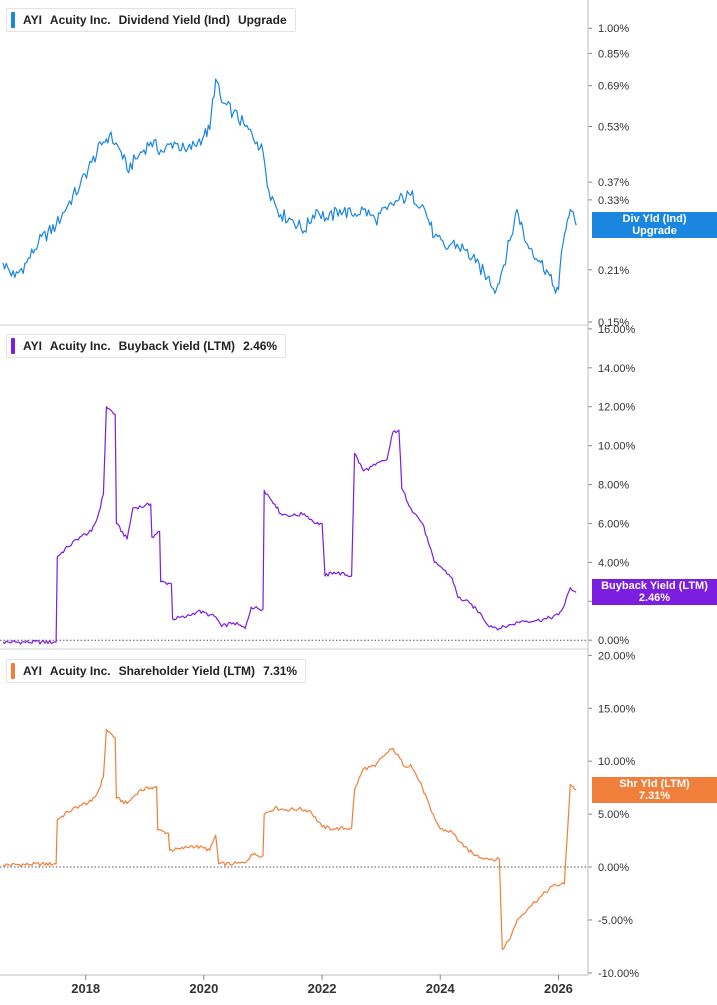 This screenshot has width=717, height=1005. What do you see at coordinates (654, 783) in the screenshot?
I see `badge-label: Shr Yld (LTM)` at bounding box center [654, 783].